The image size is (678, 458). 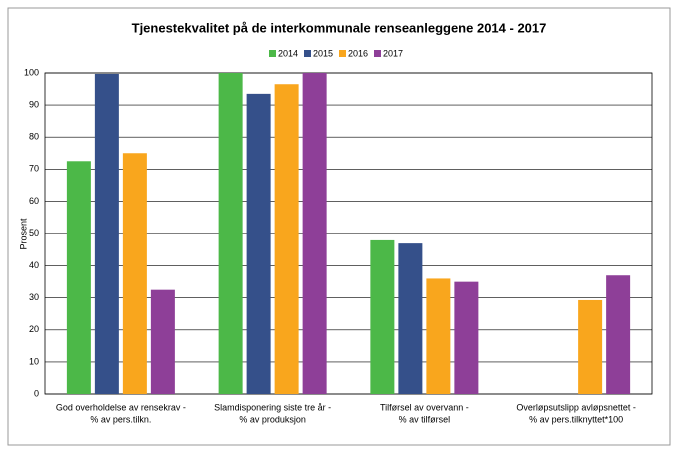 I want to click on x-tick-label: % av tilførsel, so click(x=425, y=419).